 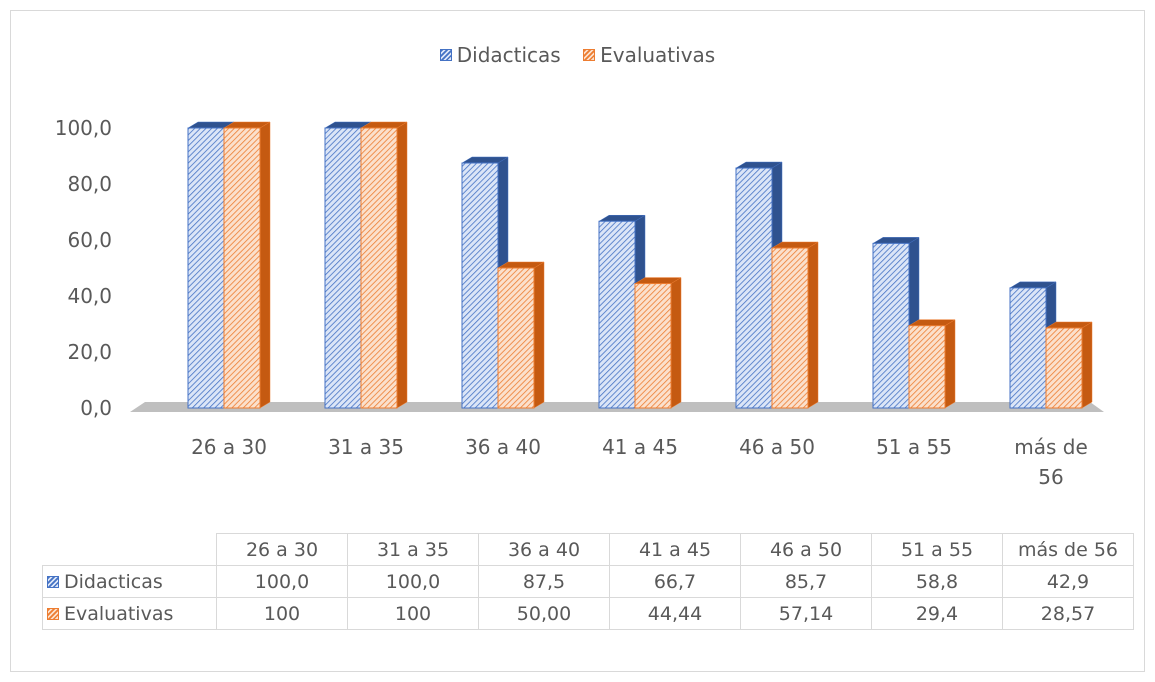 What do you see at coordinates (675, 549) in the screenshot?
I see `data-table-header: 41 a 45` at bounding box center [675, 549].